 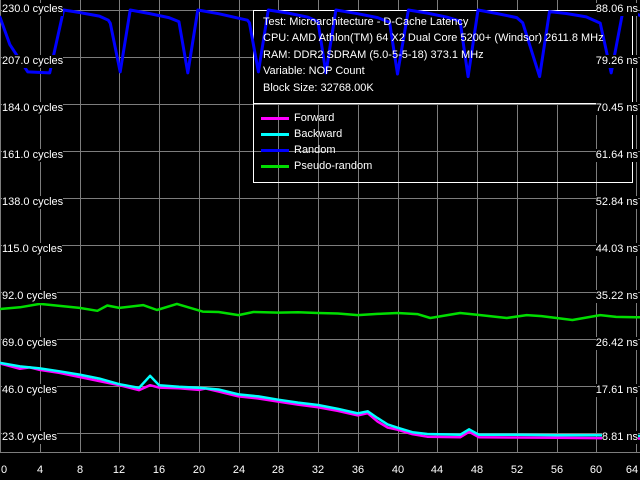 I want to click on x-tick: 4, so click(x=40, y=470).